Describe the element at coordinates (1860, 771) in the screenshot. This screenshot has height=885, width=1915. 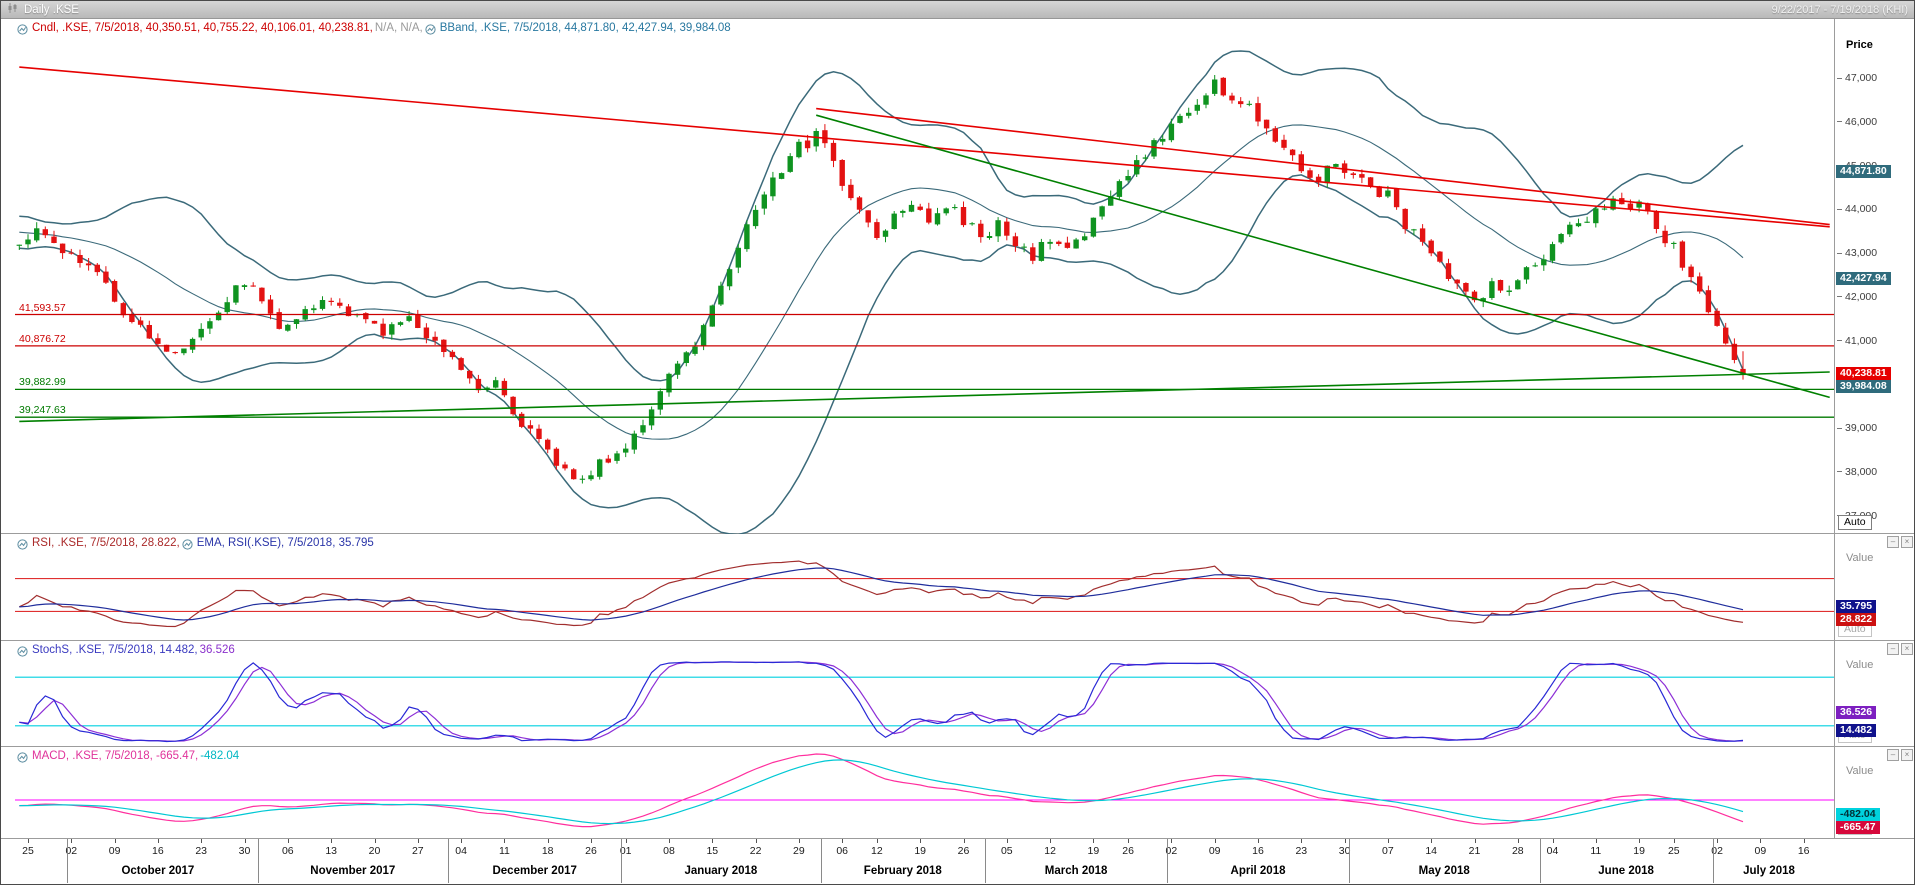
I see `macd-scale-title: Value` at that location.